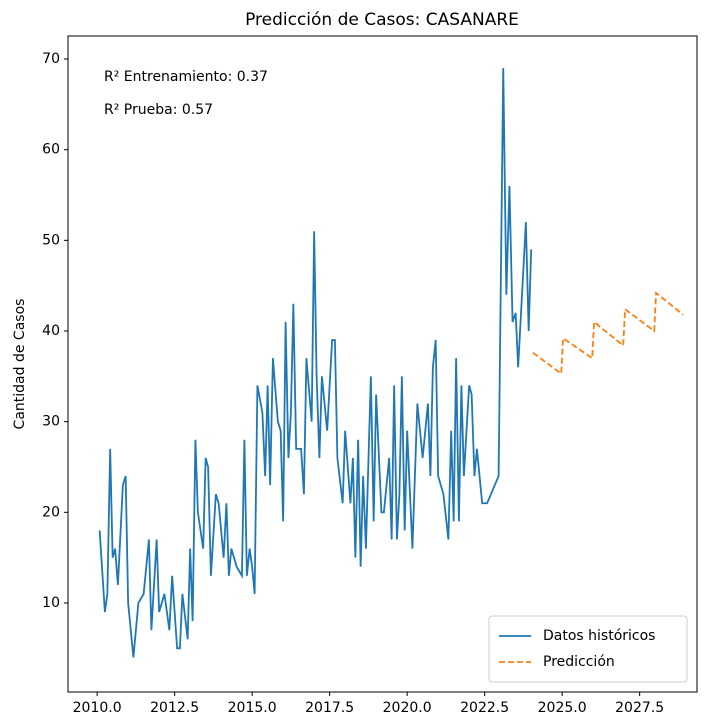 The image size is (727, 722). What do you see at coordinates (51, 150) in the screenshot?
I see `y-tick-label: 60` at bounding box center [51, 150].